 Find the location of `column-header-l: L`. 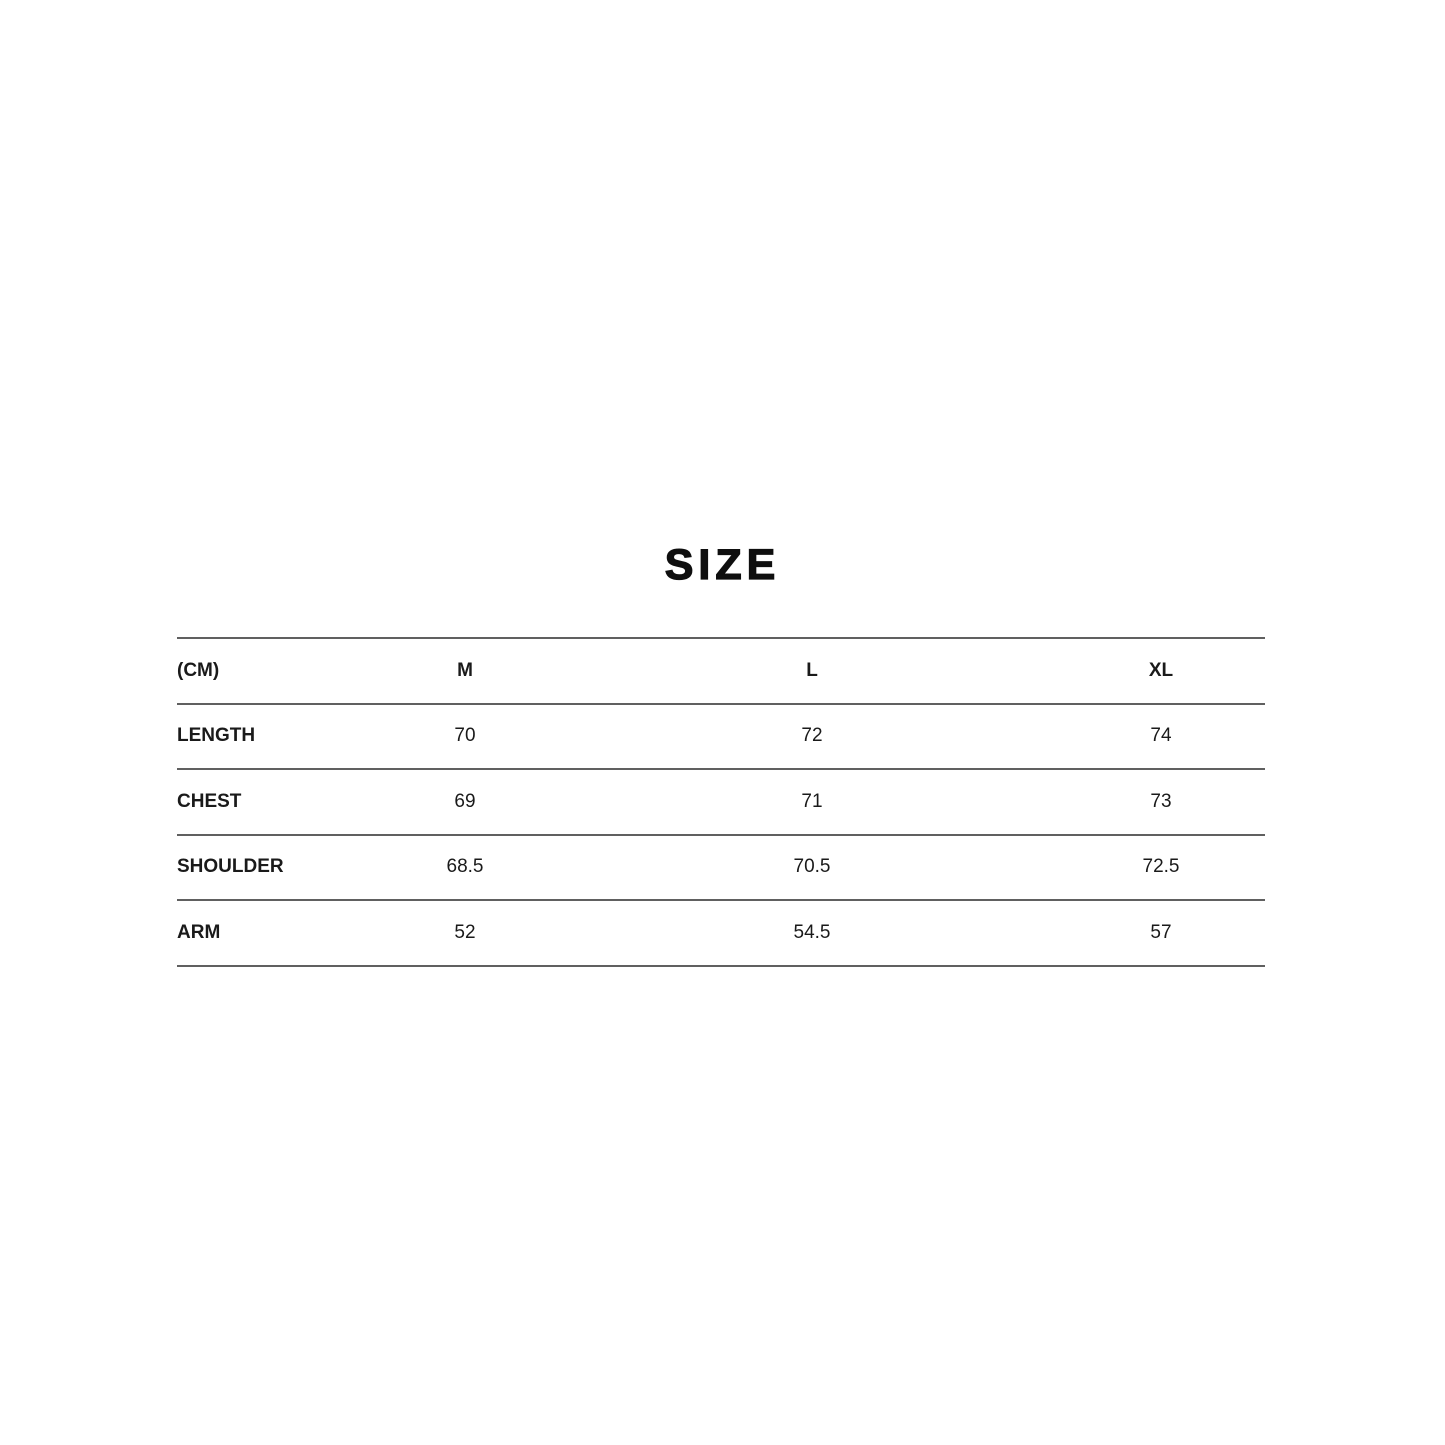

column-header-l: L is located at coordinates (812, 670).